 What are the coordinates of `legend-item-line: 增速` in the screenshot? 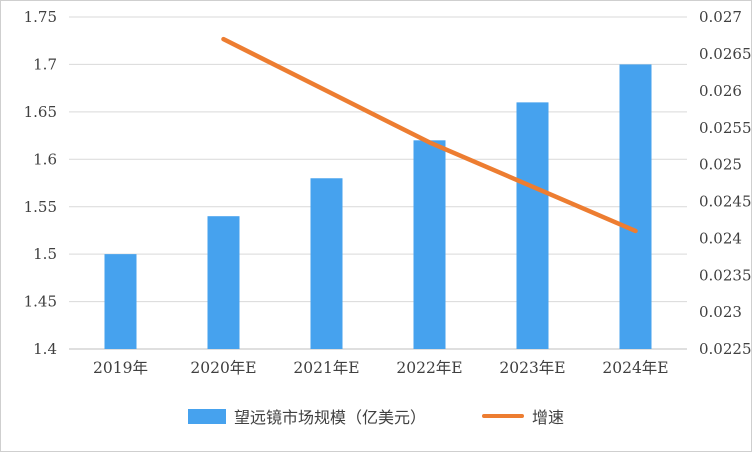 It's located at (523, 416).